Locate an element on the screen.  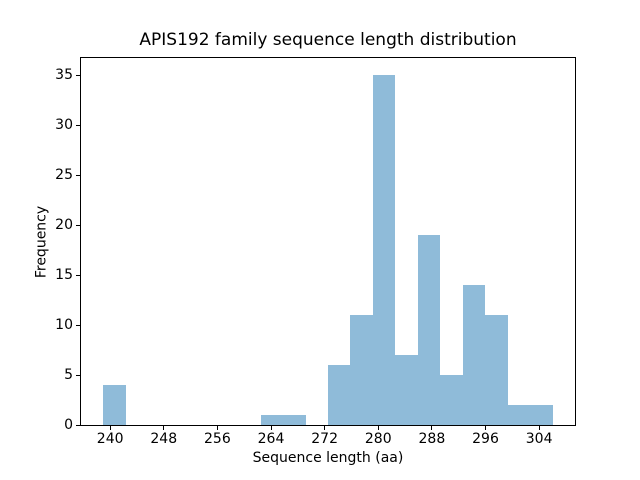
y-tick-label: 20 is located at coordinates (64, 225).